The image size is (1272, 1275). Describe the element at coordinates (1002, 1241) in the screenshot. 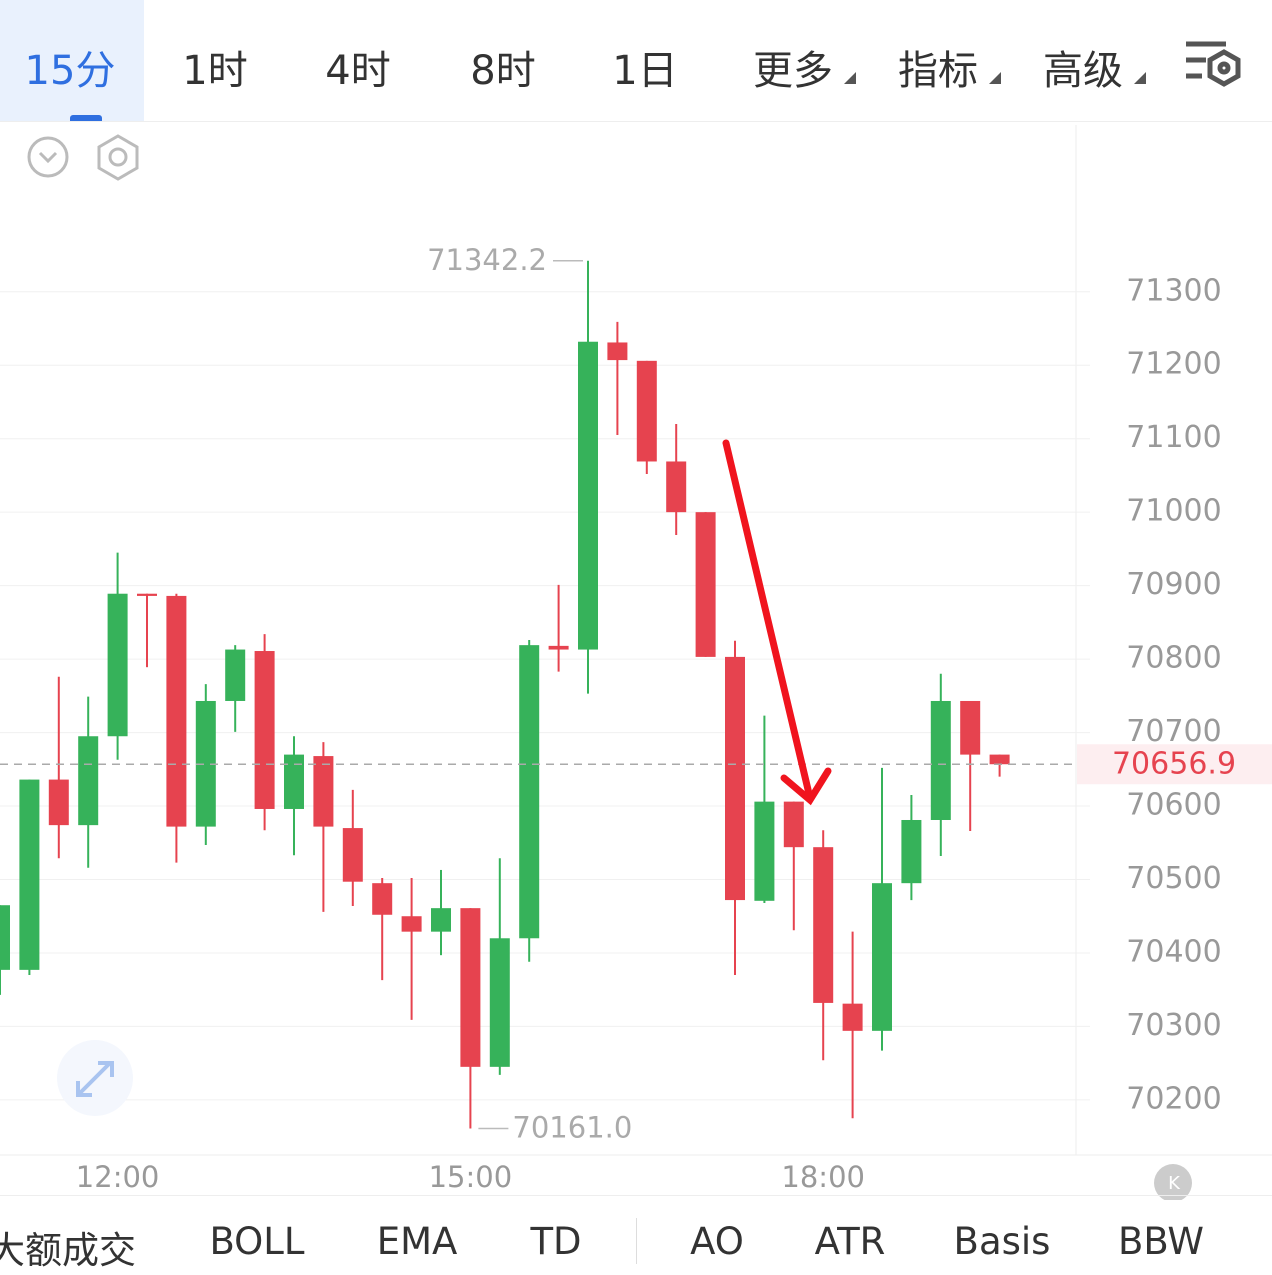

I see `indicator-tab: Basis` at that location.